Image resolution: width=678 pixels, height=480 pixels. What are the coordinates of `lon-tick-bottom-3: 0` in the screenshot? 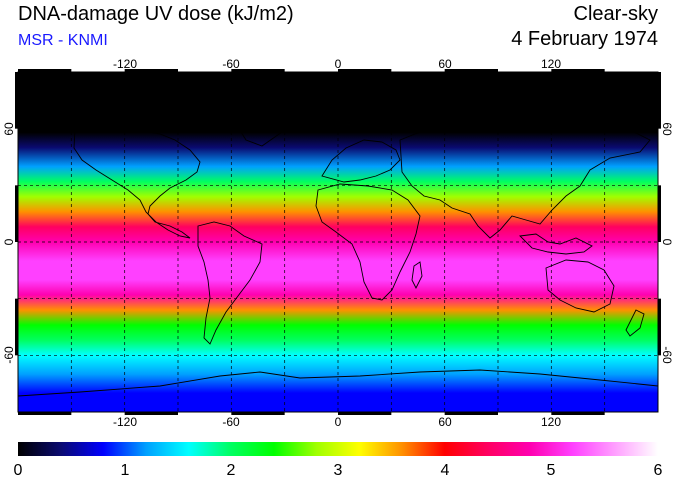 It's located at (338, 422).